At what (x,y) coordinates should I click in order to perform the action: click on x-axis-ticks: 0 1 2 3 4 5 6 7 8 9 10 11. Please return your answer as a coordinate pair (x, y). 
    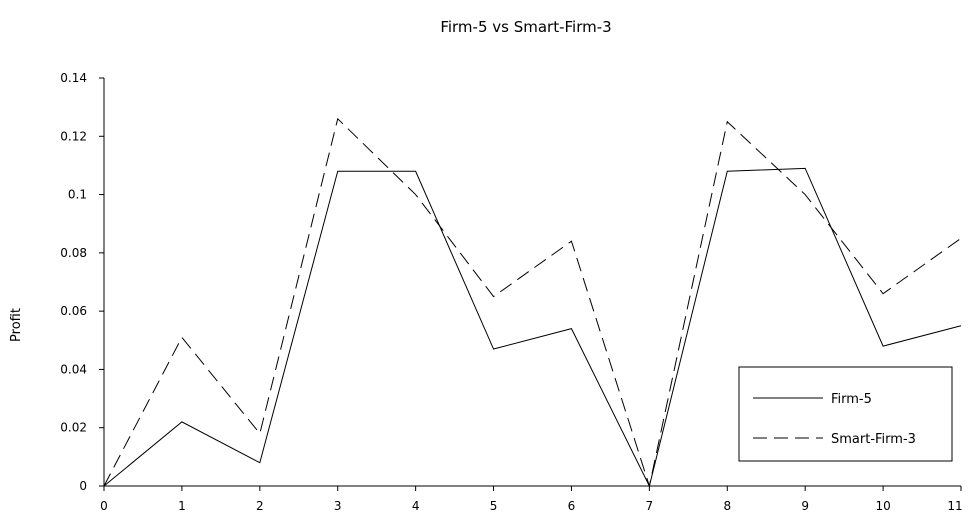
    Looking at the image, I should click on (531, 499).